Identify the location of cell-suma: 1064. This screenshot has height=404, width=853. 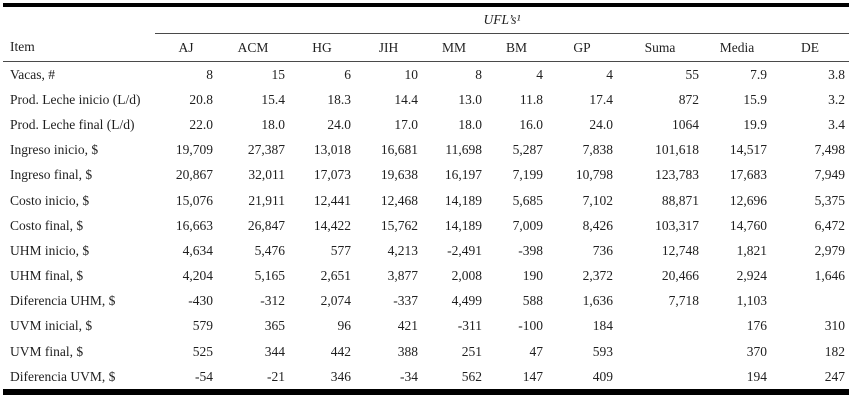
(685, 124).